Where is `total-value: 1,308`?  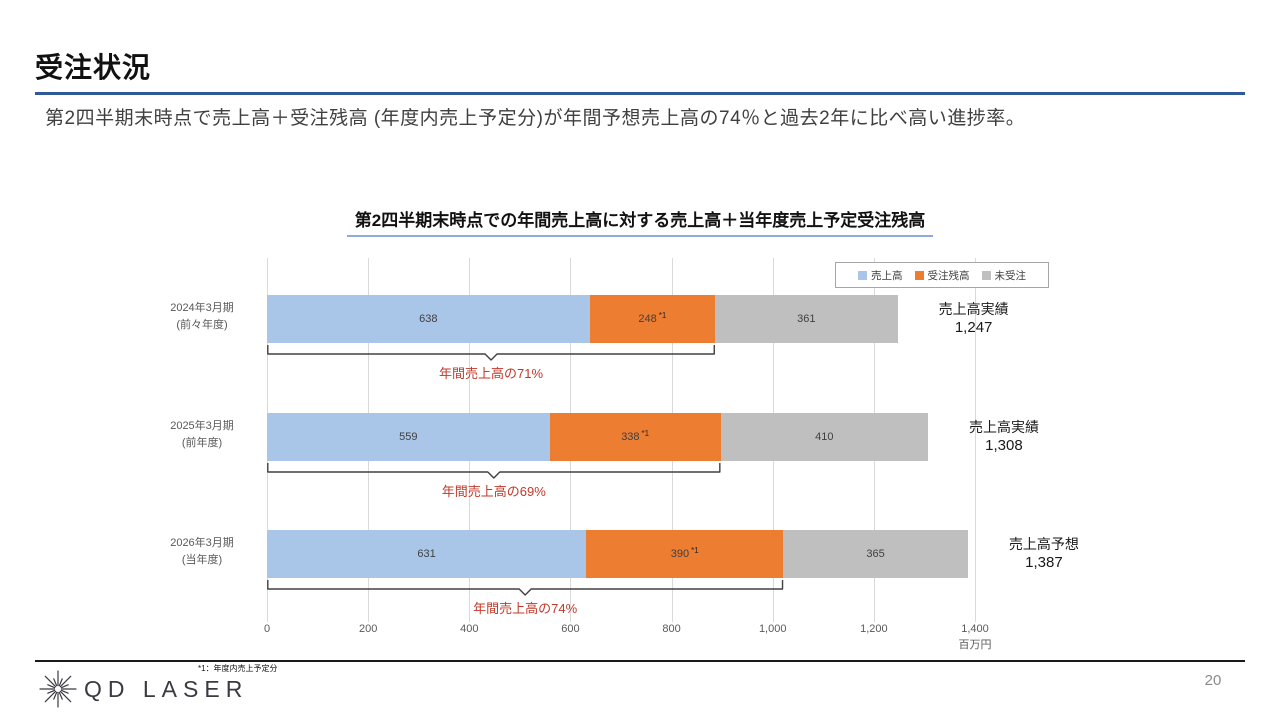
total-value: 1,308 is located at coordinates (1004, 445).